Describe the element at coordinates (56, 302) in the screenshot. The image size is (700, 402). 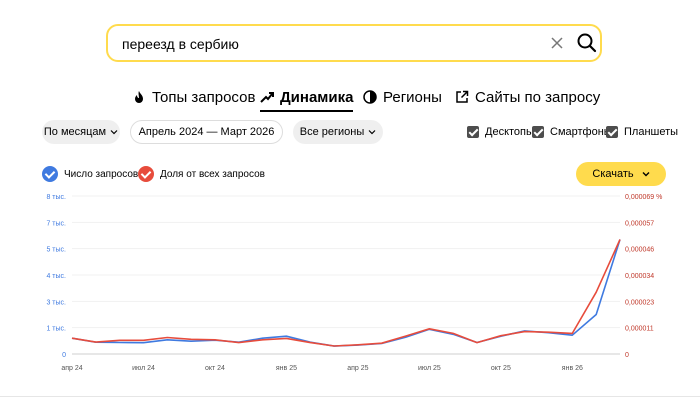
I see `y-left-tick-label: 3 тыс.` at that location.